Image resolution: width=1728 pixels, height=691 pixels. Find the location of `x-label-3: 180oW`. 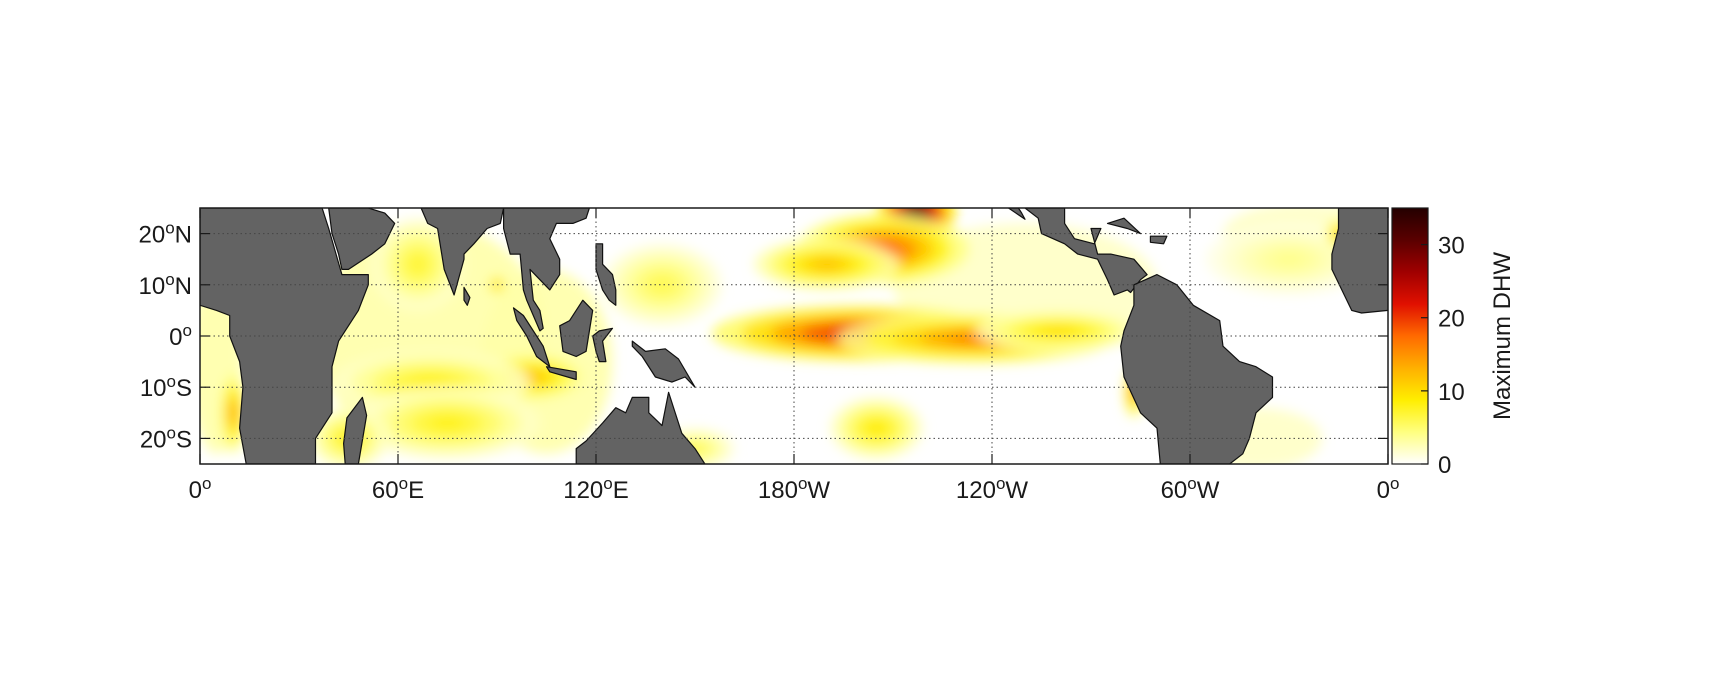

x-label-3: 180oW is located at coordinates (794, 489).